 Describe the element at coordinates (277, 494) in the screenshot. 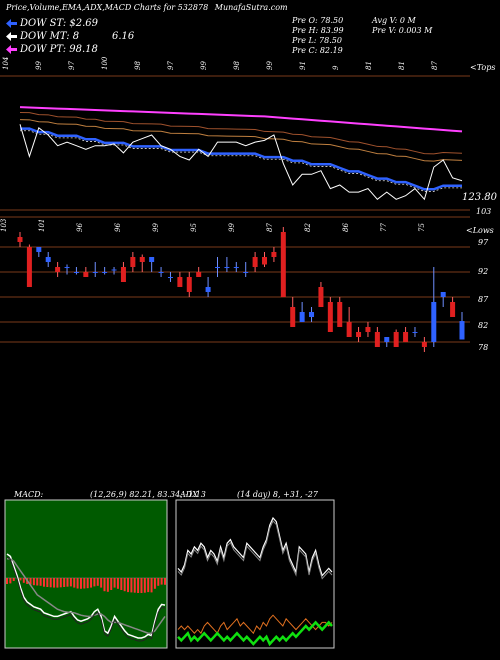

I see `adx-params: (14 day) 8, +31, -27` at that location.